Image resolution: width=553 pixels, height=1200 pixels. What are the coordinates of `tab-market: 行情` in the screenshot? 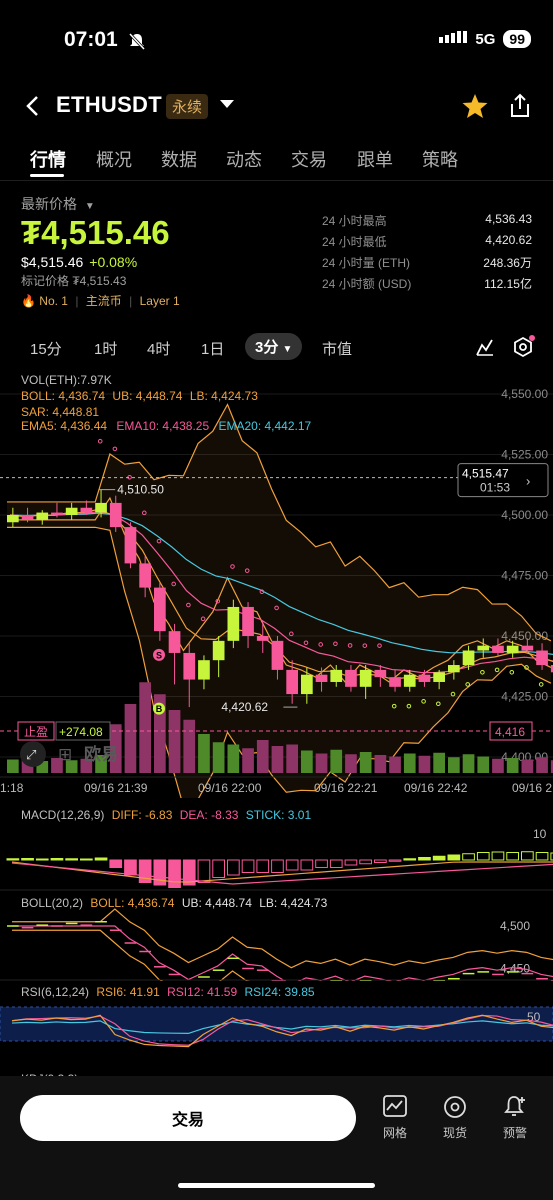 It's located at (48, 160).